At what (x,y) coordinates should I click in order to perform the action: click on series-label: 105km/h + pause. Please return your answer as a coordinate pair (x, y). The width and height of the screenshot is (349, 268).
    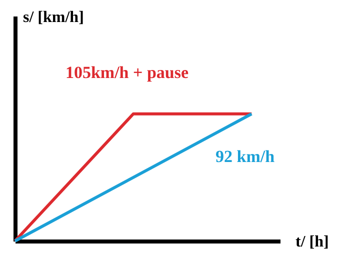
    Looking at the image, I should click on (127, 72).